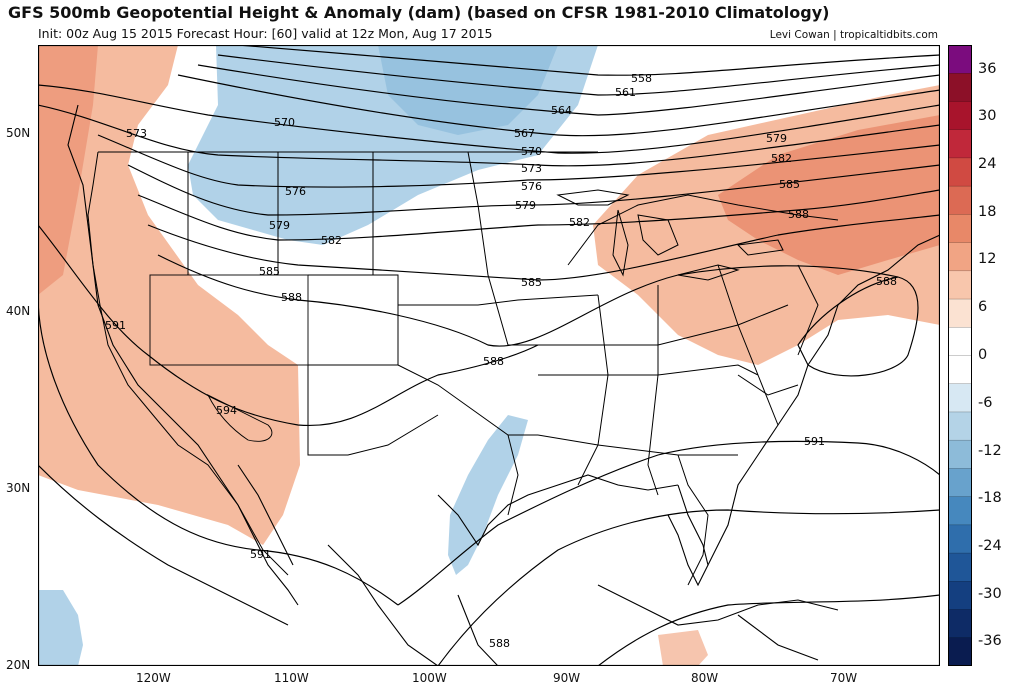  What do you see at coordinates (567, 678) in the screenshot?
I see `lon-label-90w: 90W` at bounding box center [567, 678].